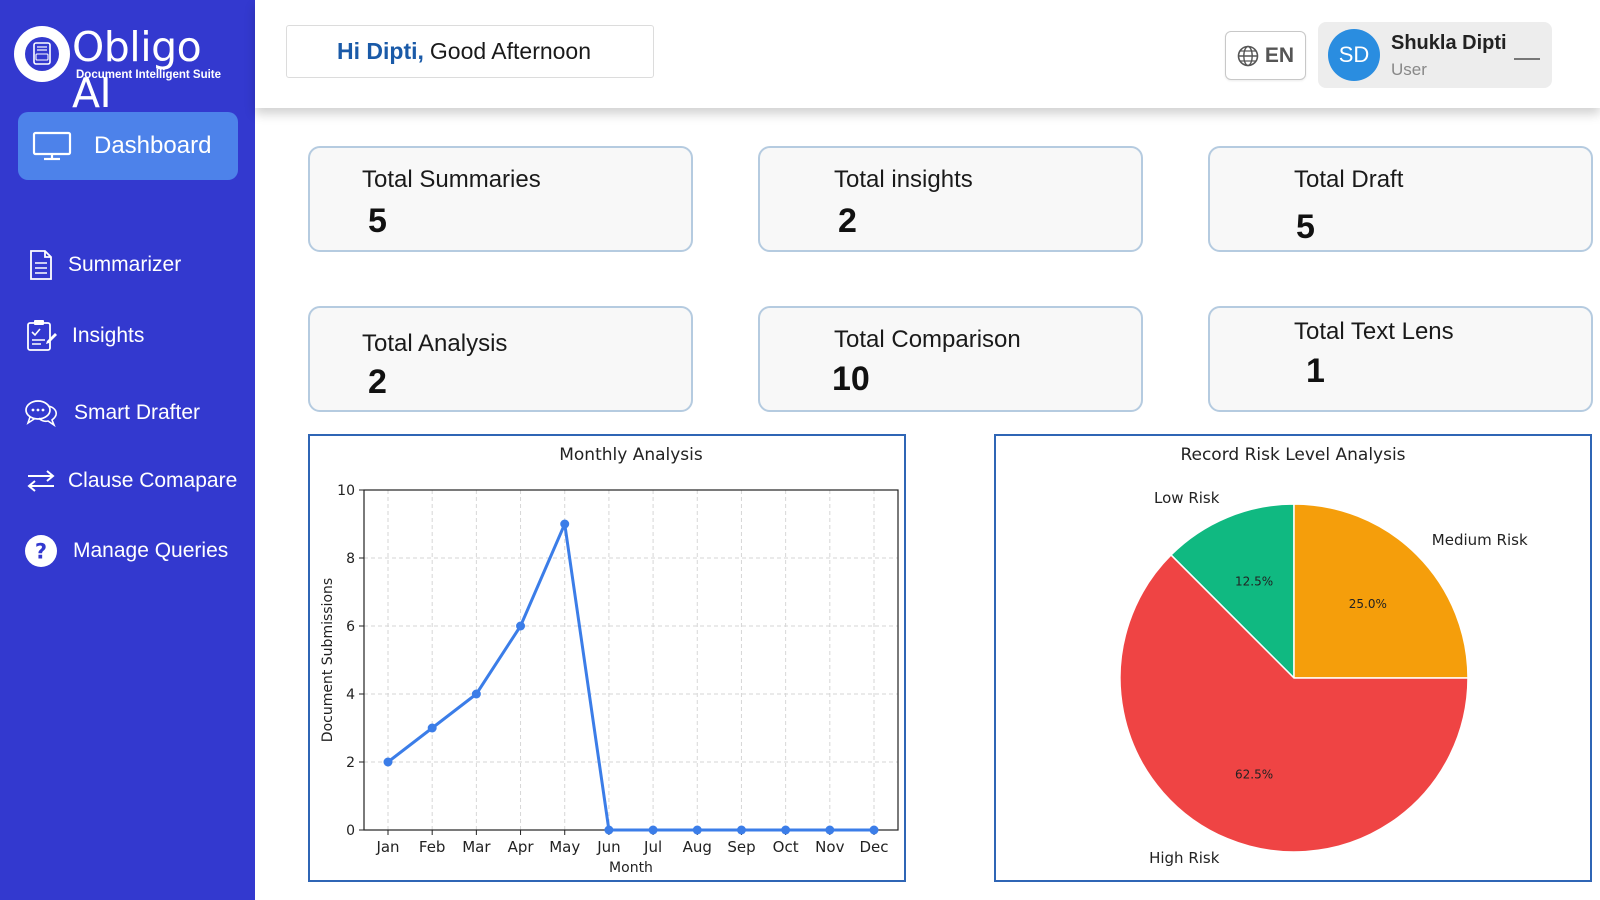 The image size is (1600, 900). I want to click on stat-title: Total Draft, so click(1349, 179).